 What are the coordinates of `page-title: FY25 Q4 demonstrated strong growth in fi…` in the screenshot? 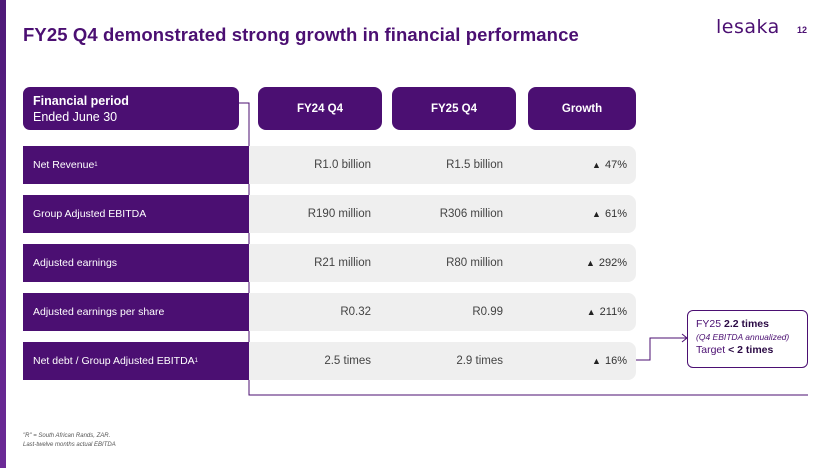 It's located at (301, 34).